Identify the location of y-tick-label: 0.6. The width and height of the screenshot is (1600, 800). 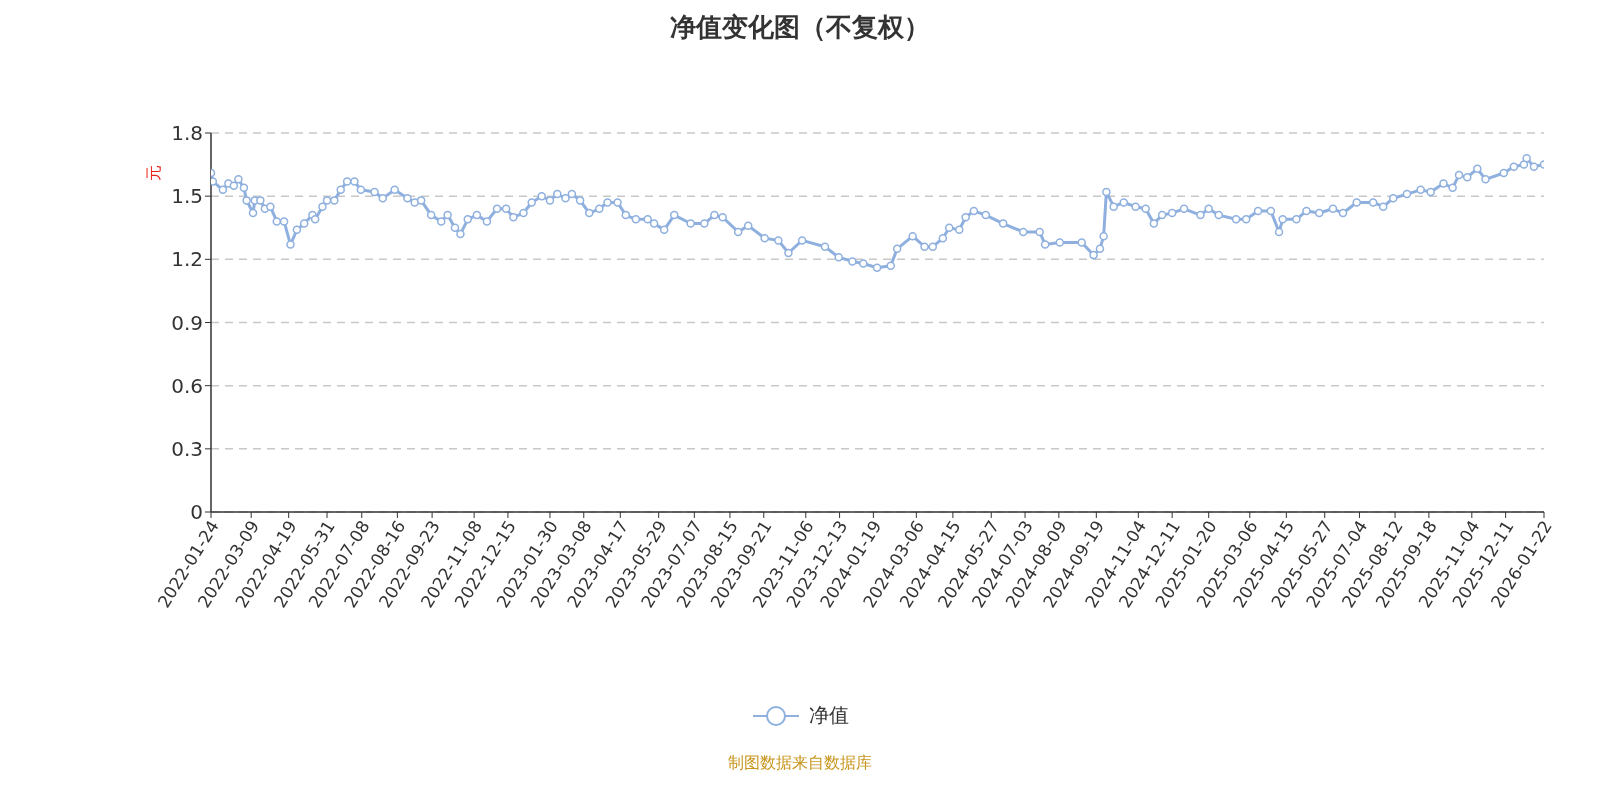
(187, 385).